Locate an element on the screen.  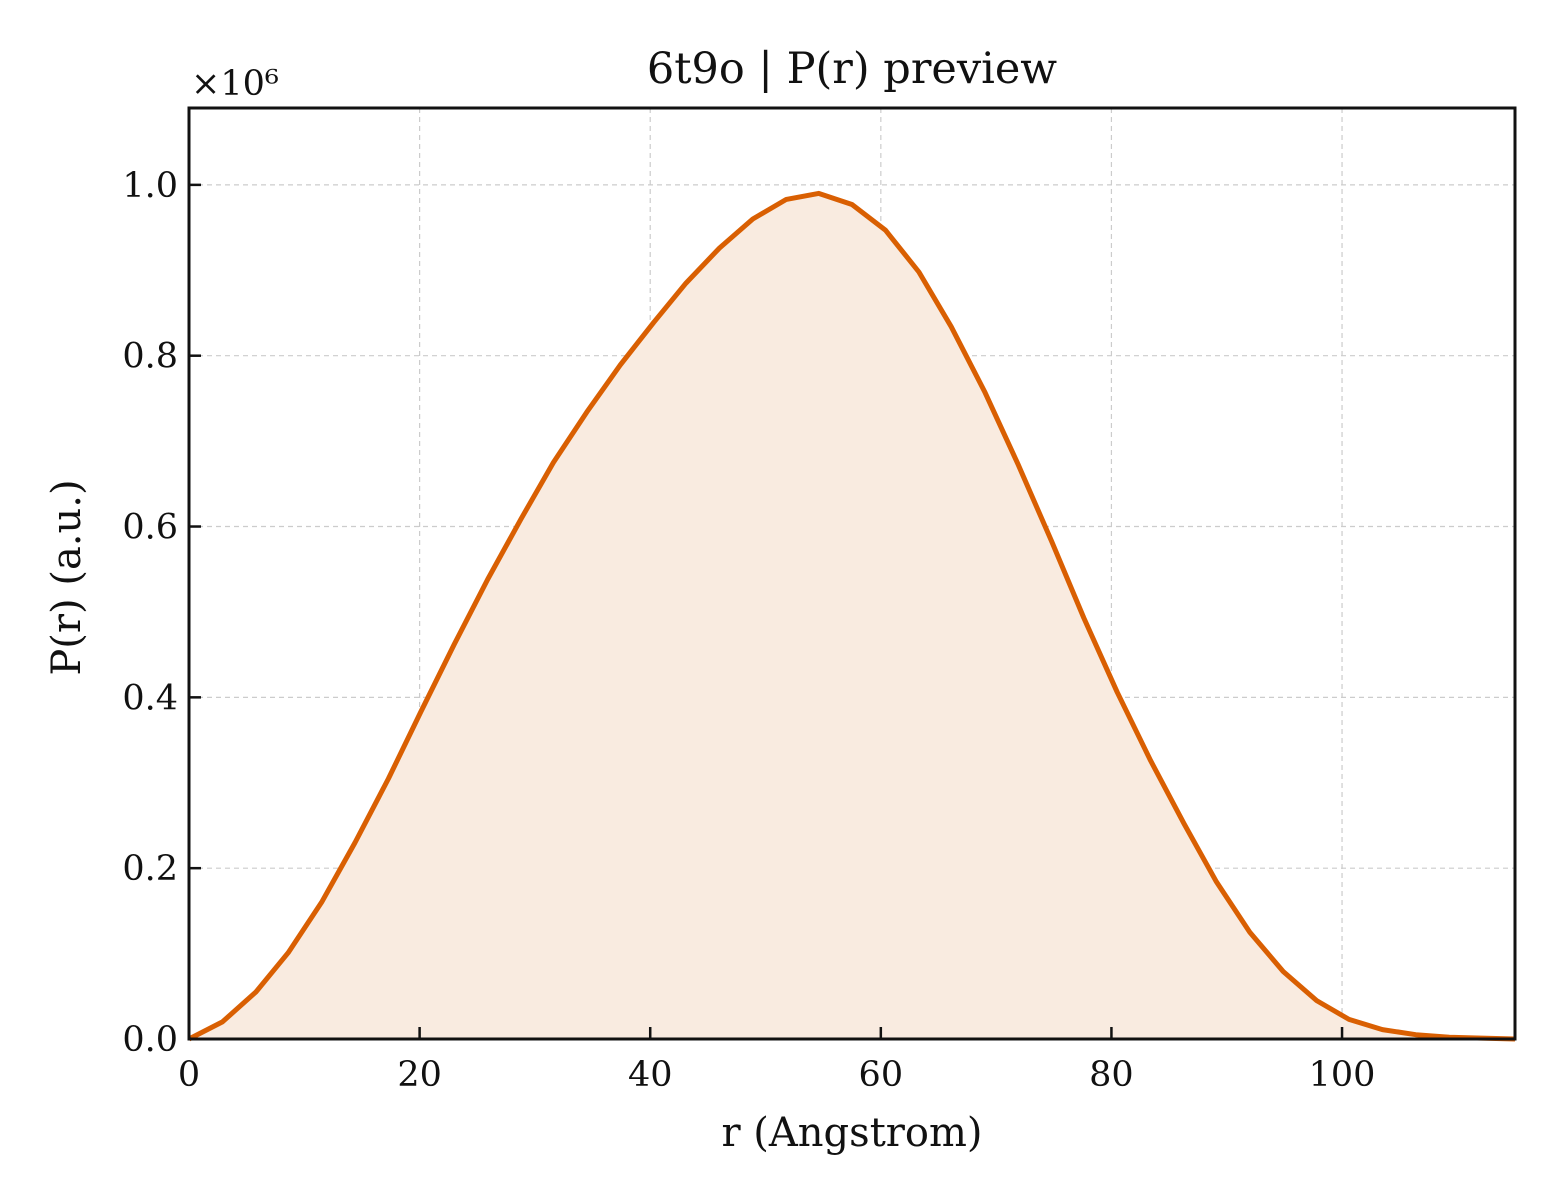
y-tick-label: 0.2 is located at coordinates (150, 869).